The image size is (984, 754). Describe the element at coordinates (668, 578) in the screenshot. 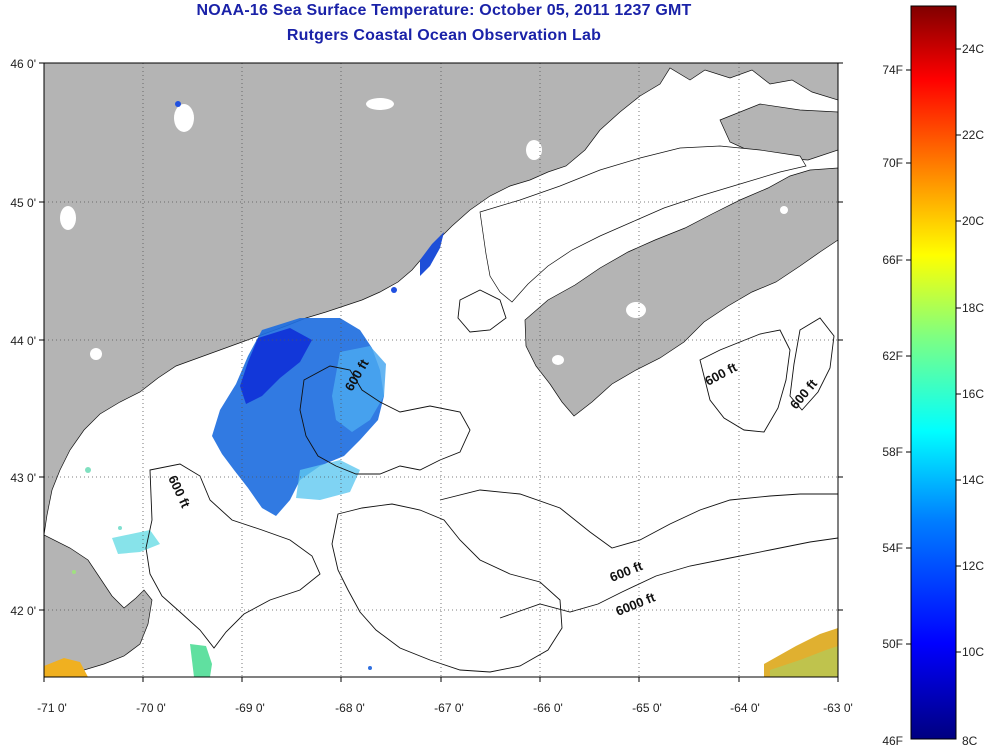

I see `contour-6000ft` at that location.